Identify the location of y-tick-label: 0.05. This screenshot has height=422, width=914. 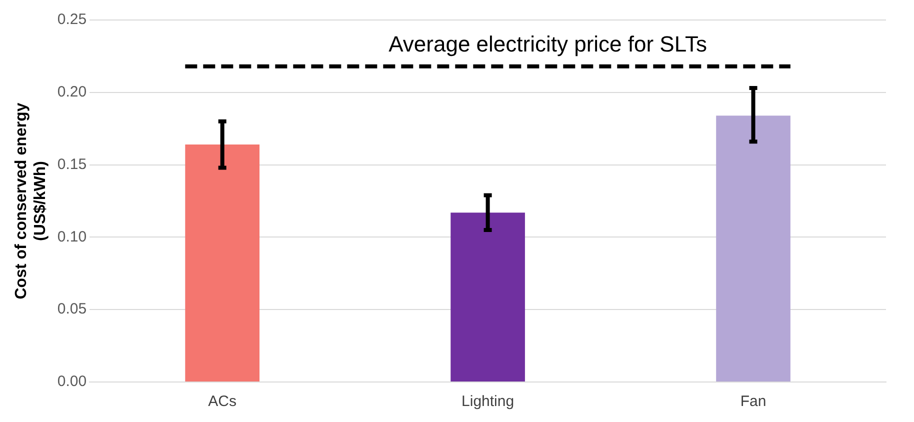
(72, 309).